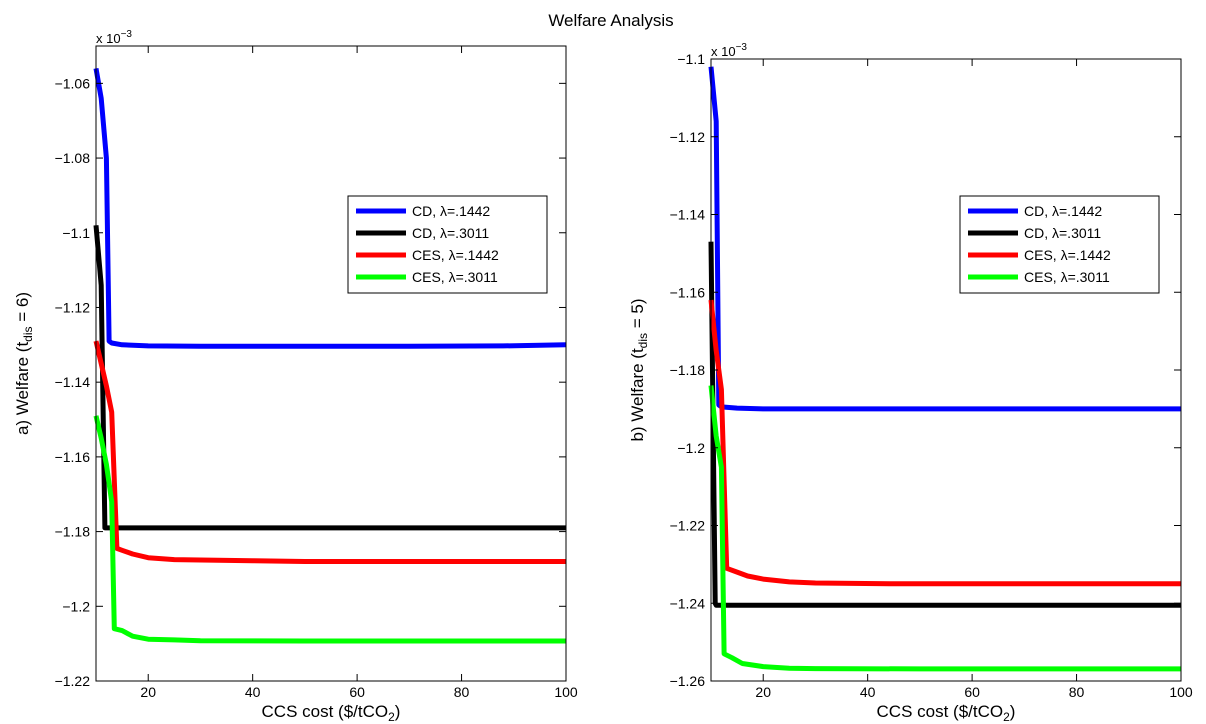 Image resolution: width=1206 pixels, height=724 pixels. Describe the element at coordinates (610, 20) in the screenshot. I see `figure-title: Welfare Analysis` at that location.